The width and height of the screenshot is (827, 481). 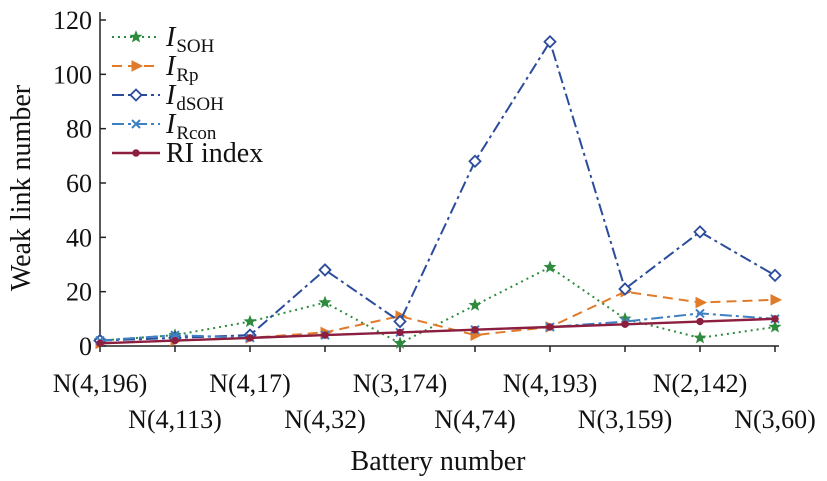 I want to click on legend-marker-ircon, so click(x=136, y=124).